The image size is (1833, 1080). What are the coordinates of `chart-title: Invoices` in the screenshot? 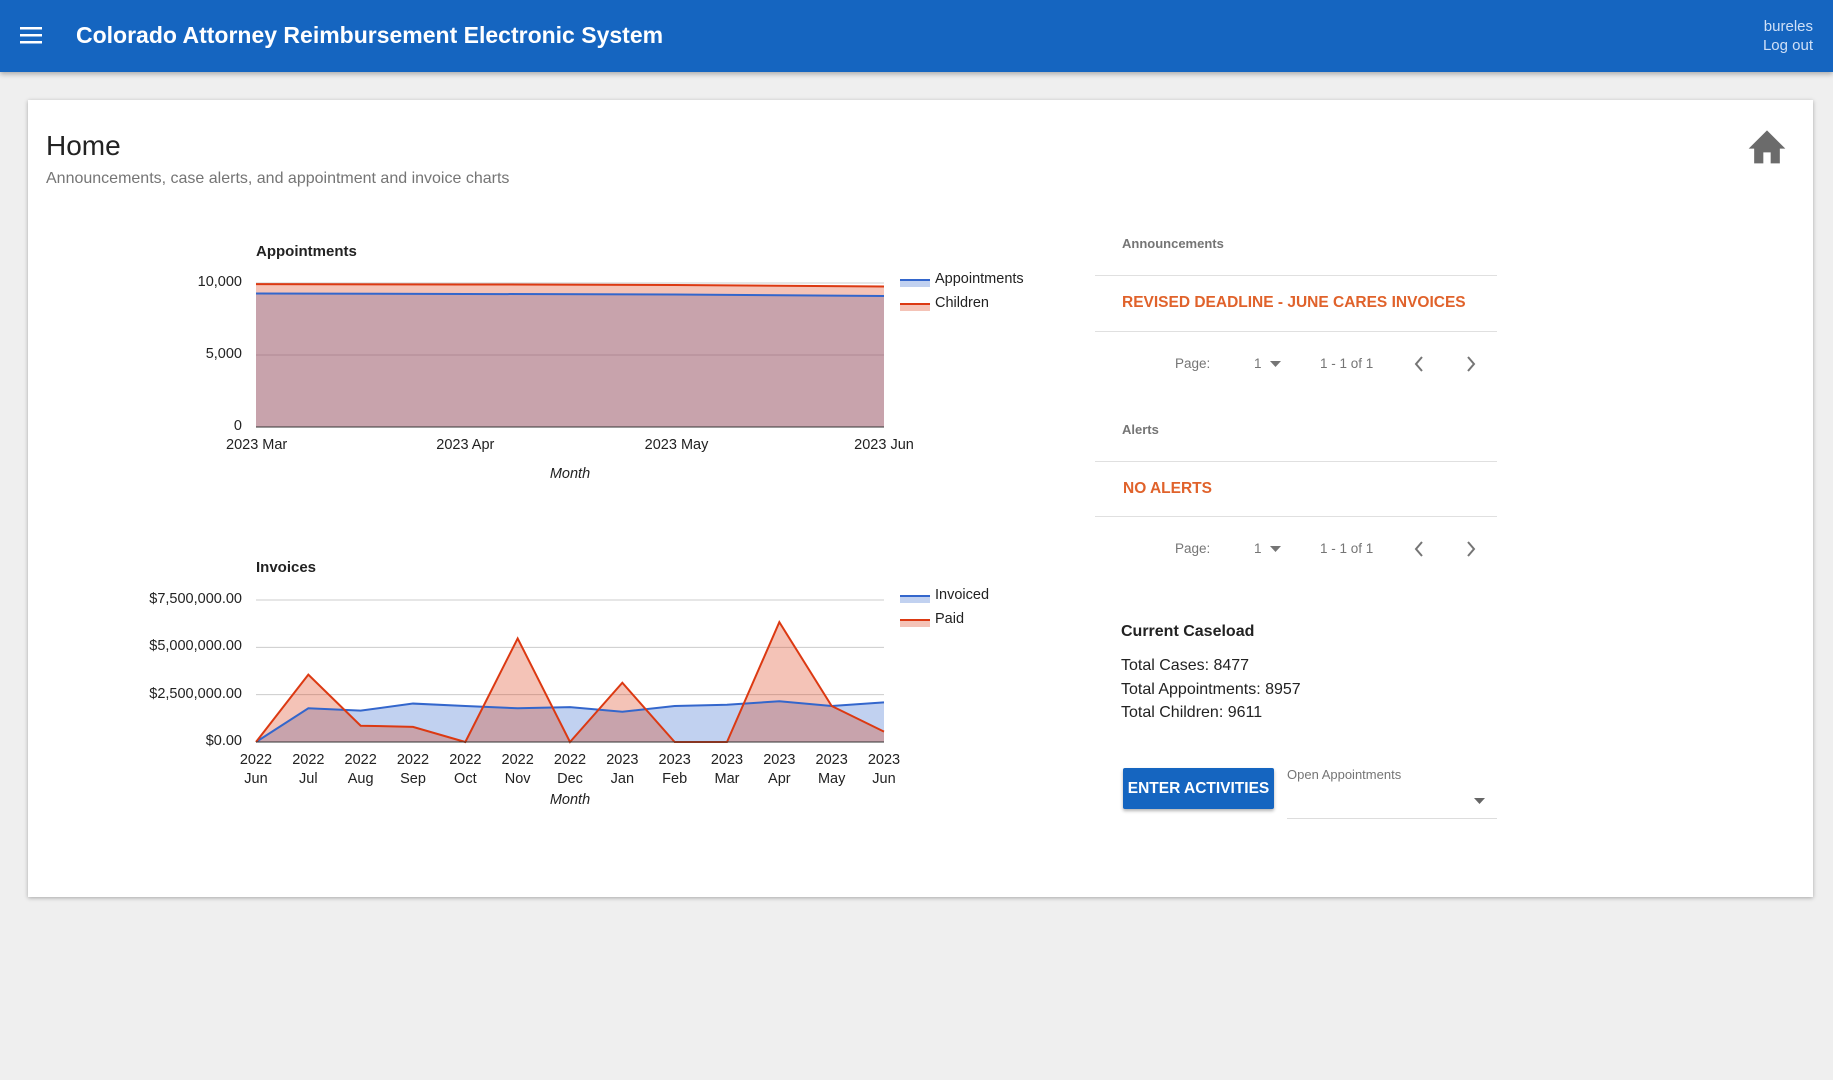 It's located at (286, 567).